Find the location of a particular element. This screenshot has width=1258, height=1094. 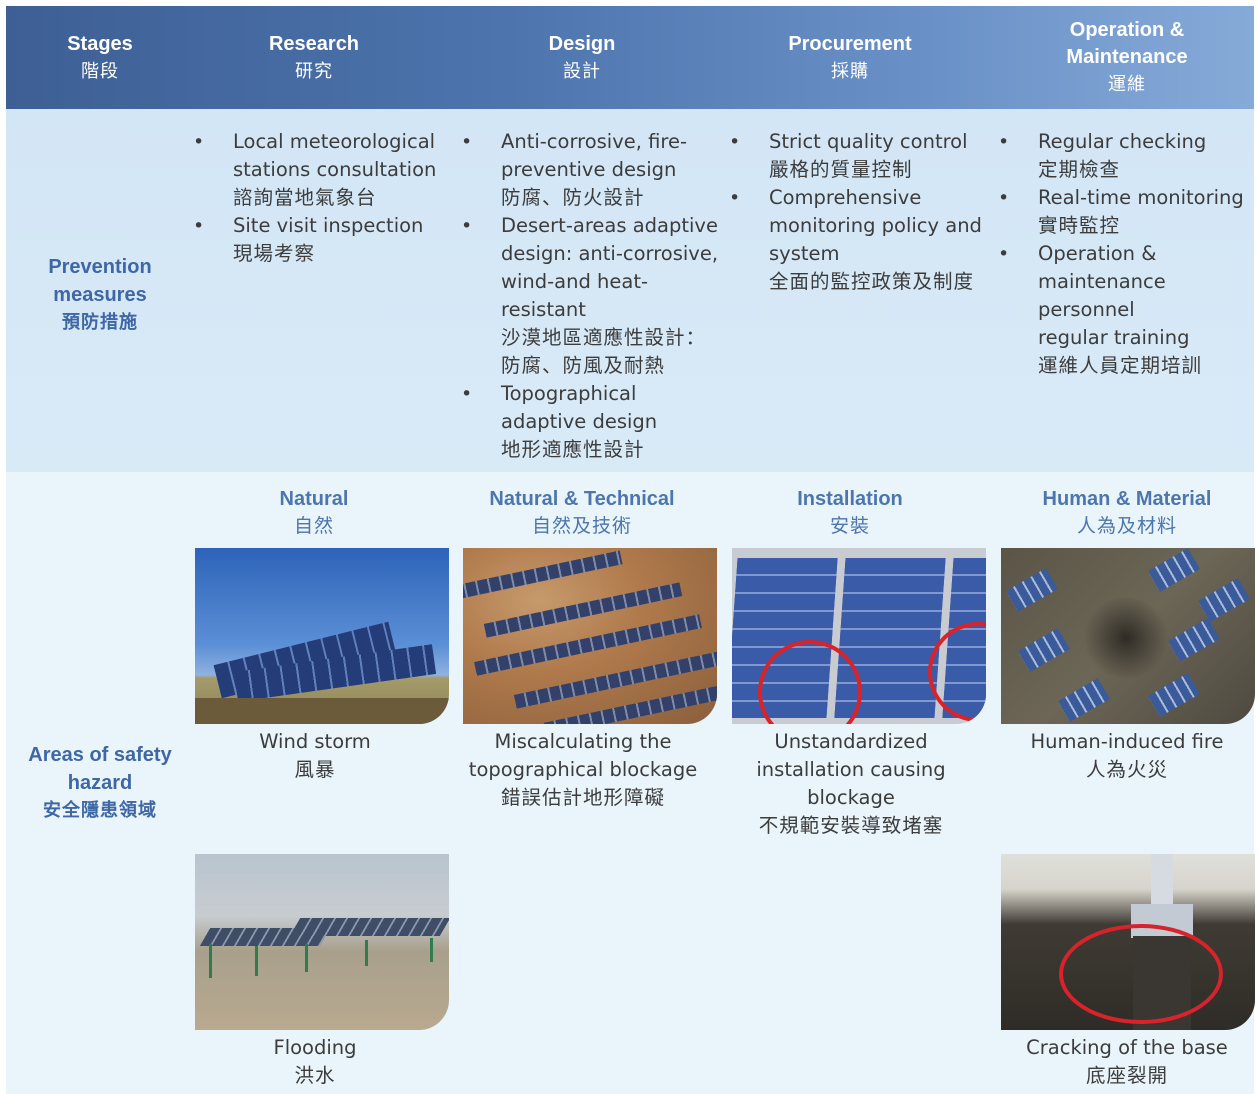

item-en: resistant is located at coordinates (543, 309).